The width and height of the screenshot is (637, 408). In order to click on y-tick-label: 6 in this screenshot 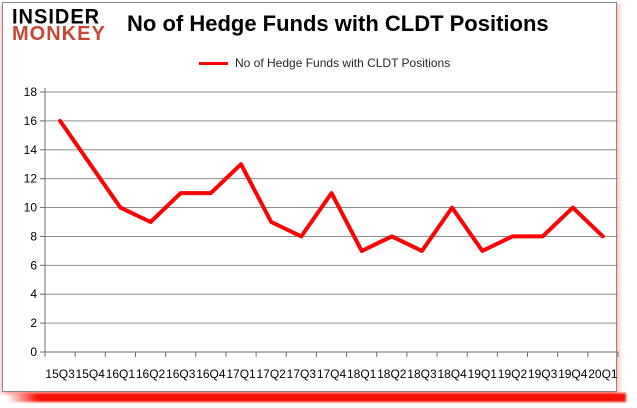, I will do `click(33, 265)`.